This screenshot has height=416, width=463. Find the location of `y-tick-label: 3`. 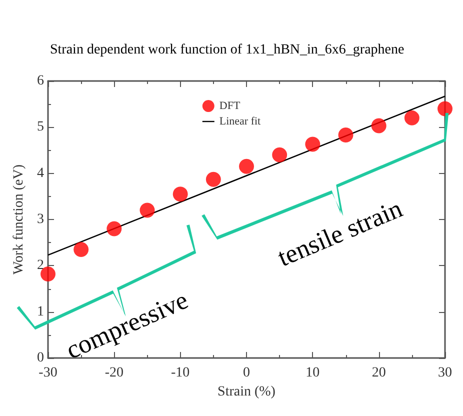

y-tick-label: 3 is located at coordinates (40, 219).